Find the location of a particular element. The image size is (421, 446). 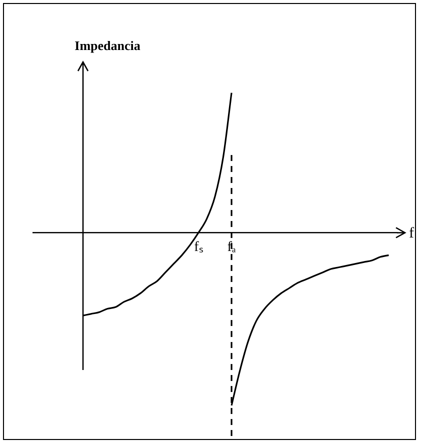

x-axis-title: f is located at coordinates (411, 234).